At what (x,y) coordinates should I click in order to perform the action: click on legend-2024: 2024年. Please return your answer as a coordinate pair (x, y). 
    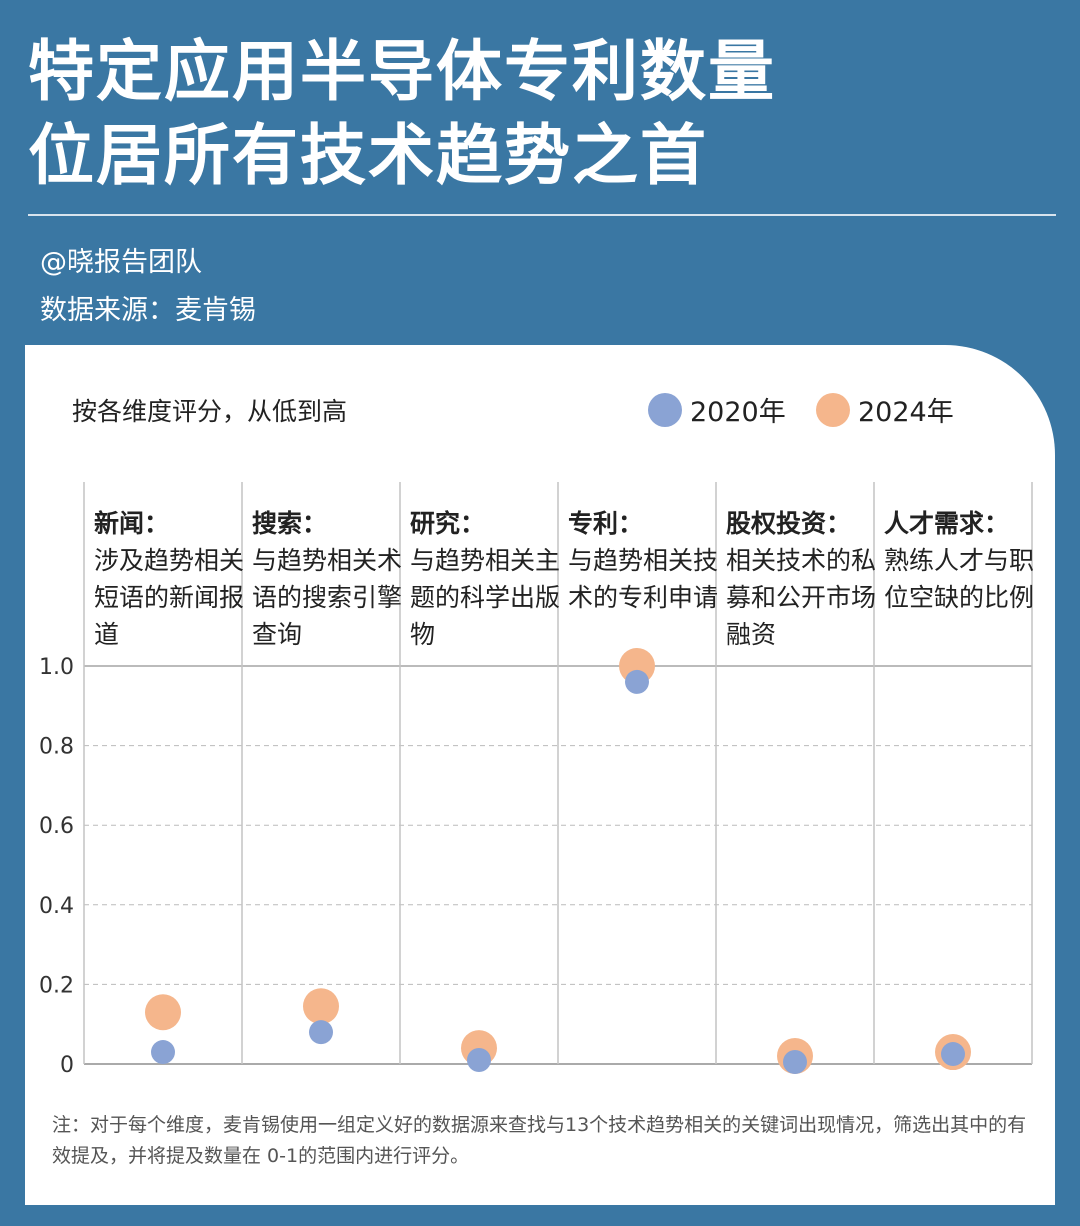
    Looking at the image, I should click on (885, 409).